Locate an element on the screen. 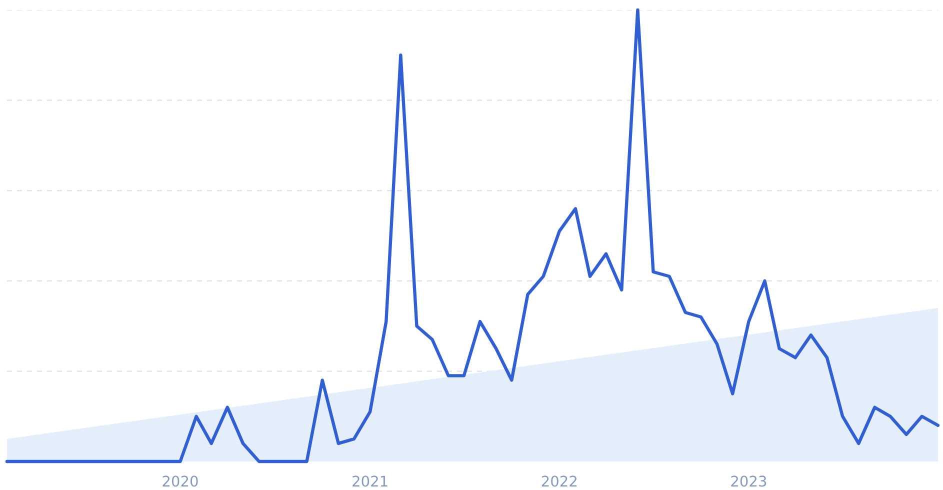 This screenshot has width=943, height=490. x-tick-label: 2020 is located at coordinates (180, 481).